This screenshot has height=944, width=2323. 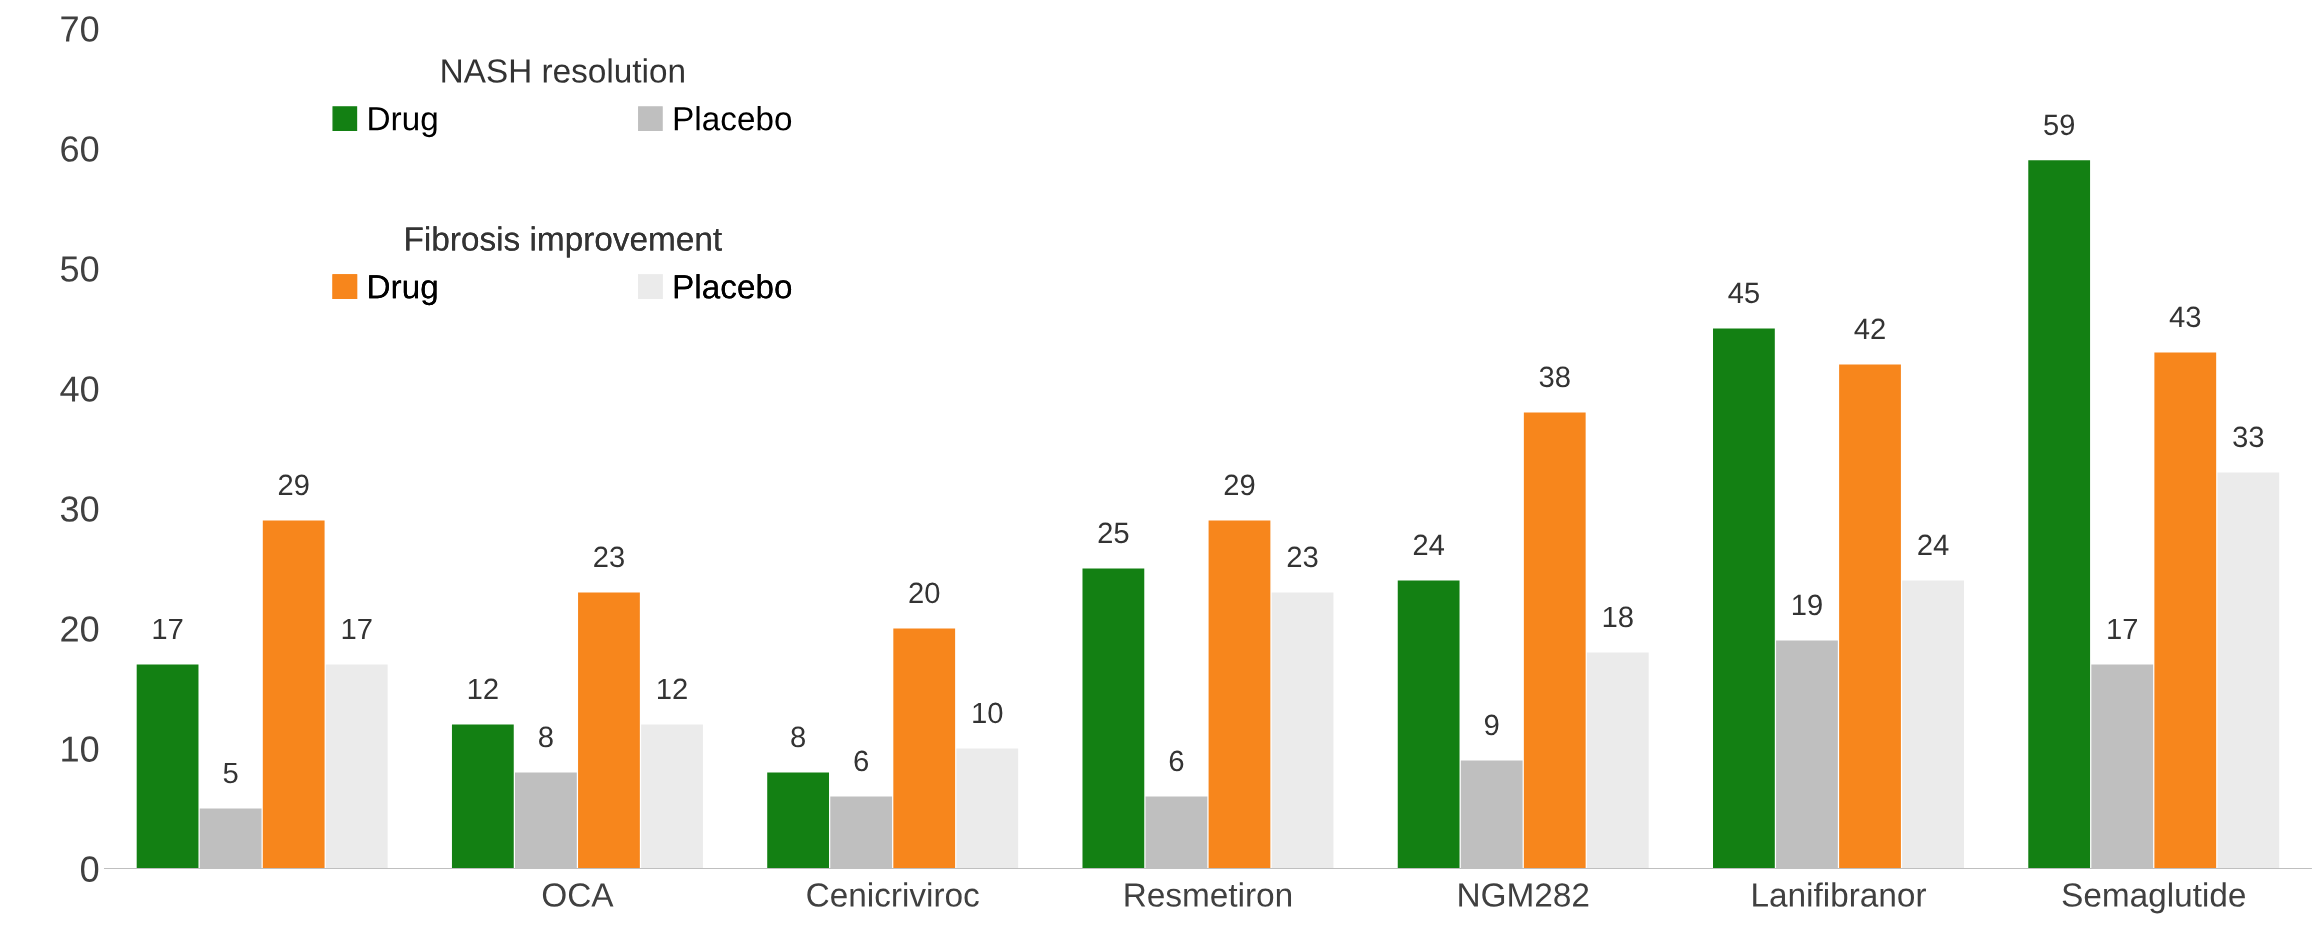 I want to click on data-label: 59, so click(x=2059, y=125).